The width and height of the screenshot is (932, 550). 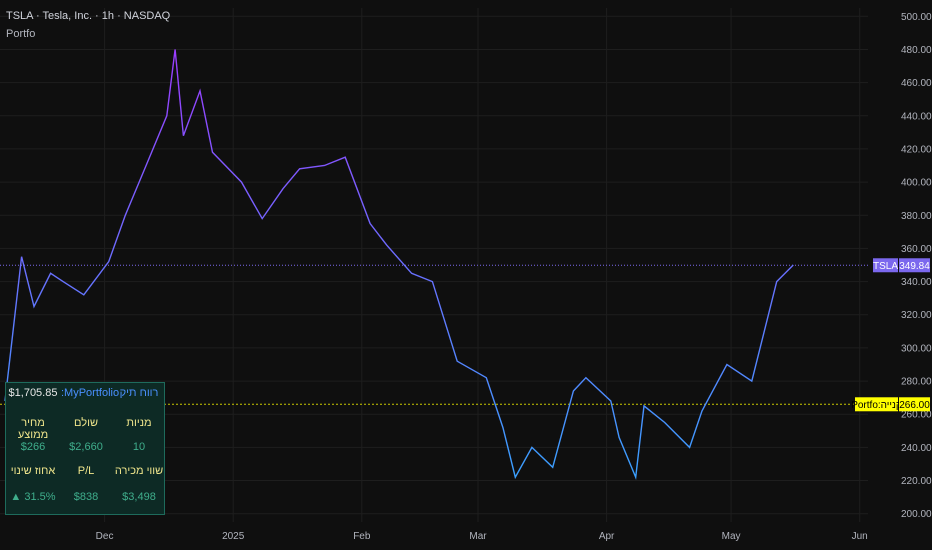 I want to click on time-axis: Dec 2025 Feb Mar Apr May Jun, so click(x=482, y=536).